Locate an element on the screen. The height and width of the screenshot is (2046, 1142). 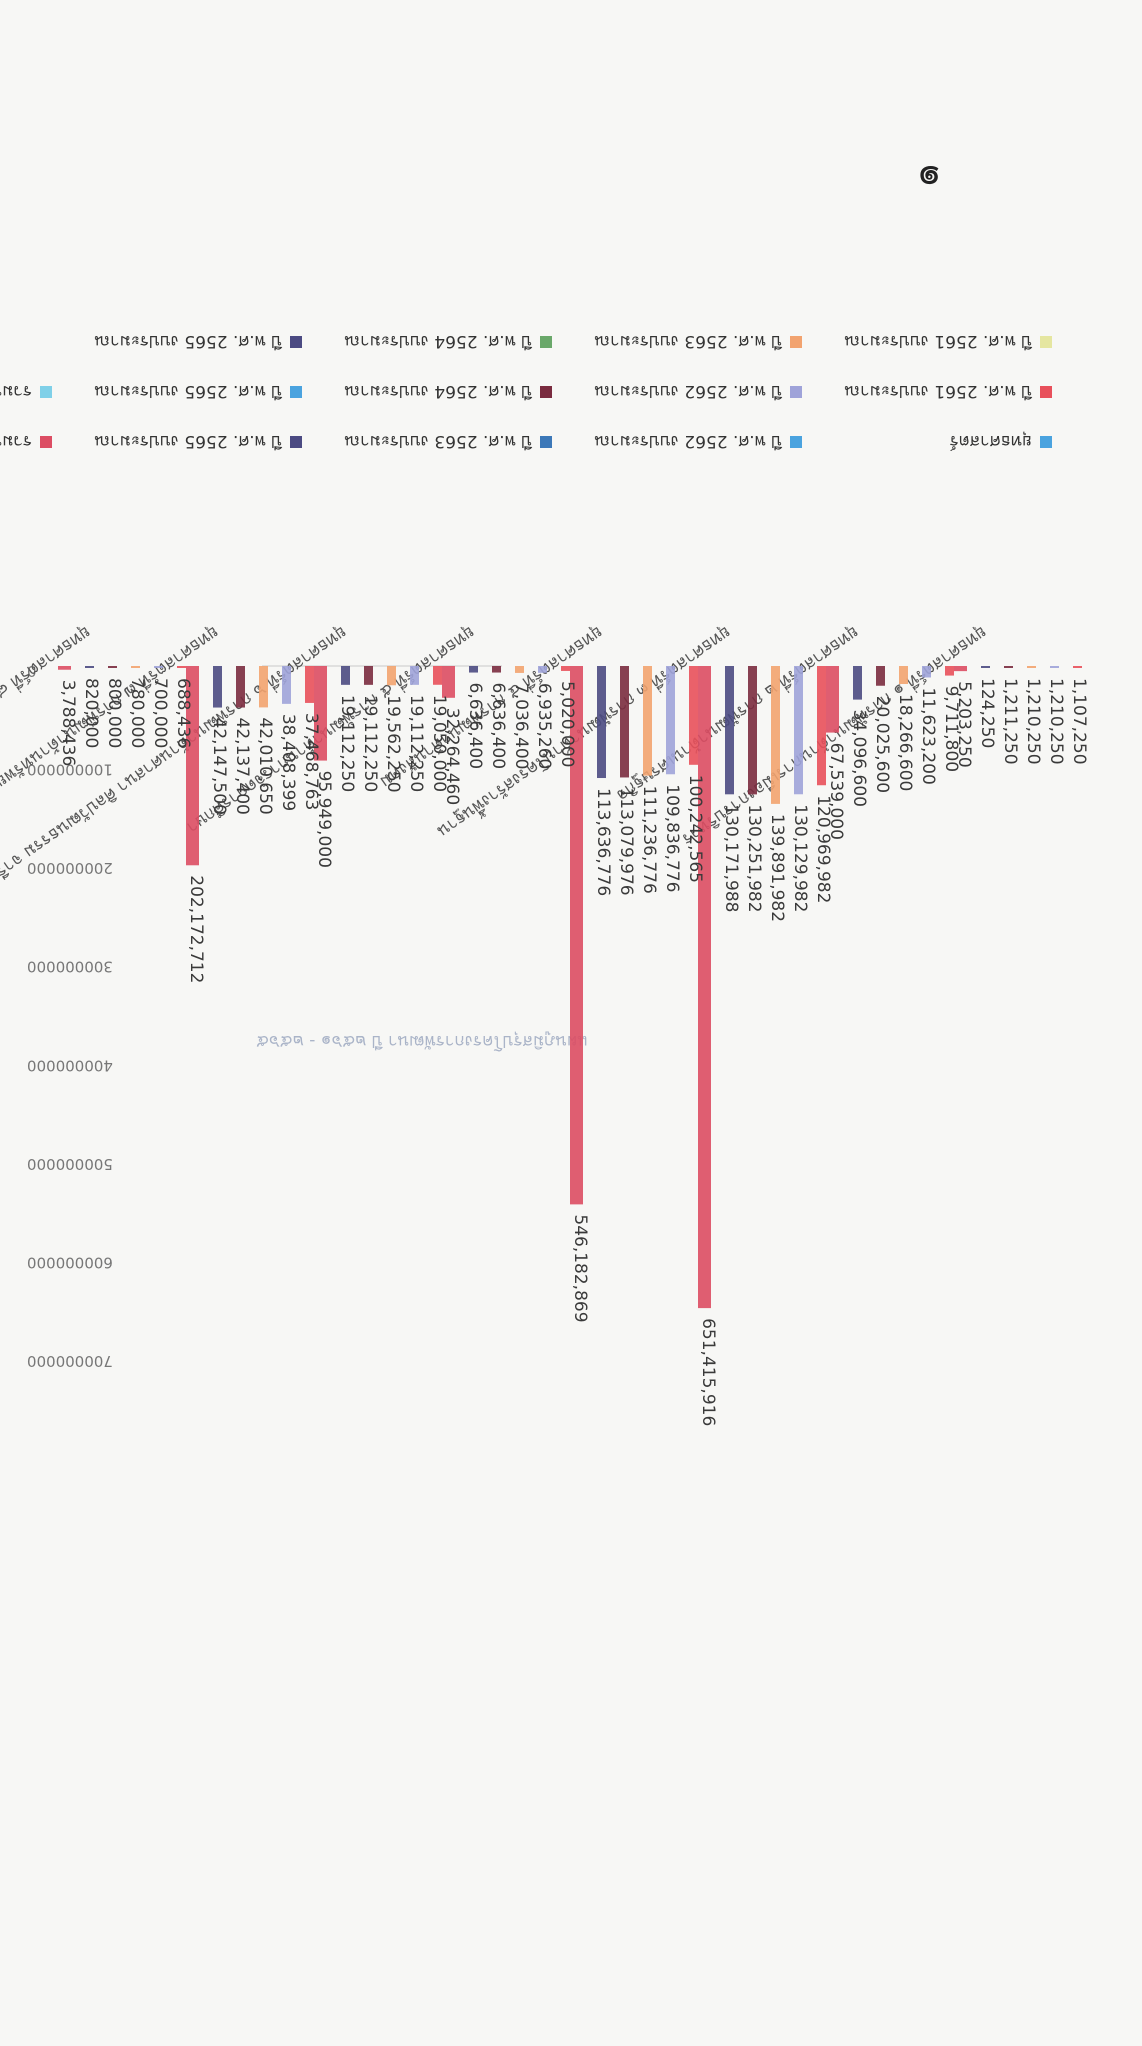
value-label: 130,171,988 is located at coordinates (731, 858).